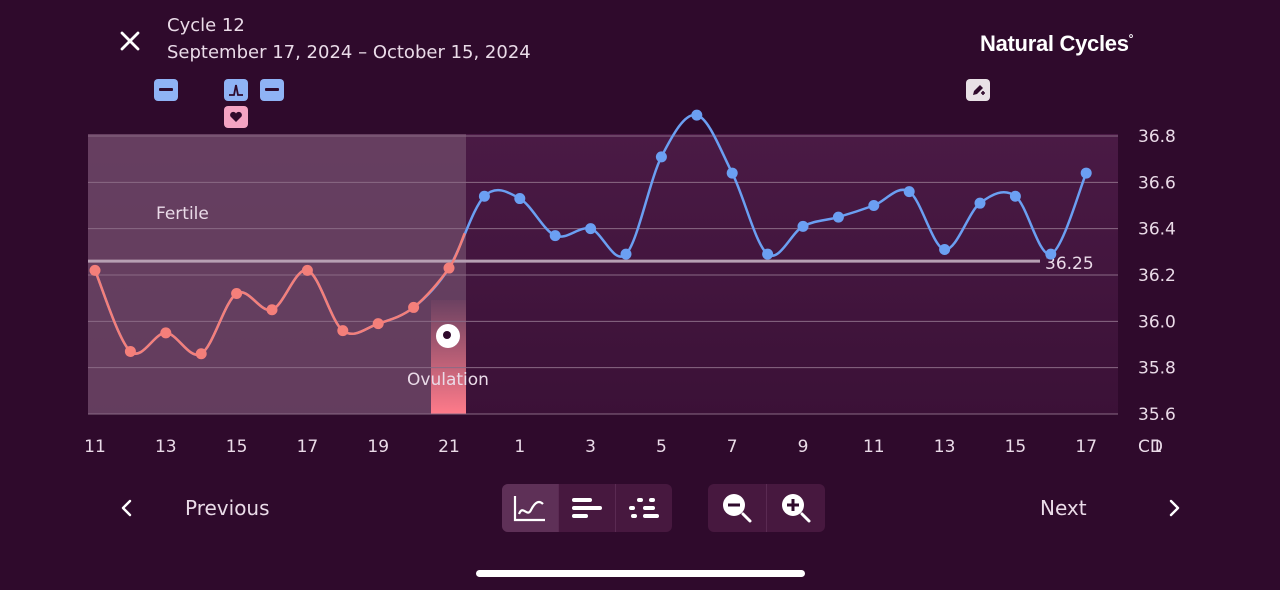 Image resolution: width=1280 pixels, height=590 pixels. I want to click on previous-label: Previous, so click(227, 508).